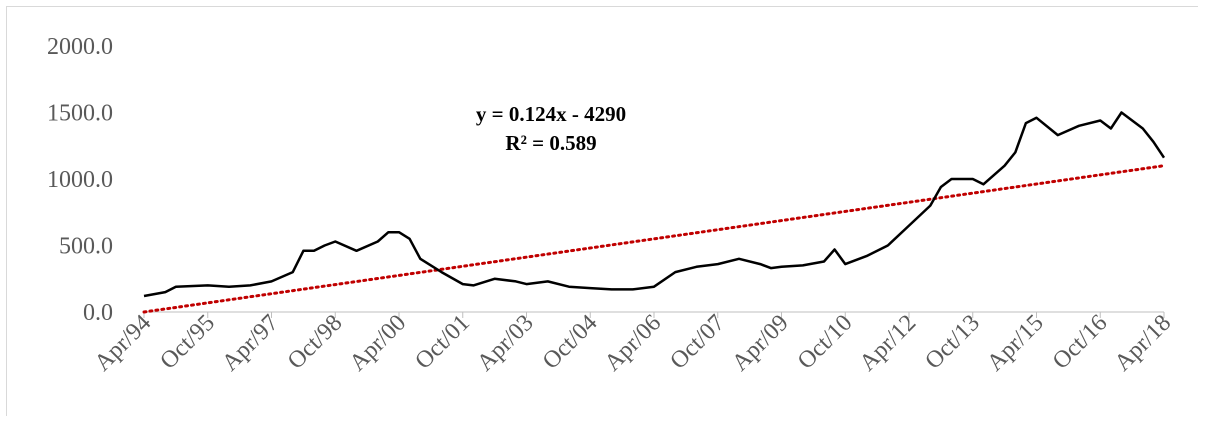 Image resolution: width=1206 pixels, height=423 pixels. I want to click on x-tick-label: Oct/04, so click(570, 342).